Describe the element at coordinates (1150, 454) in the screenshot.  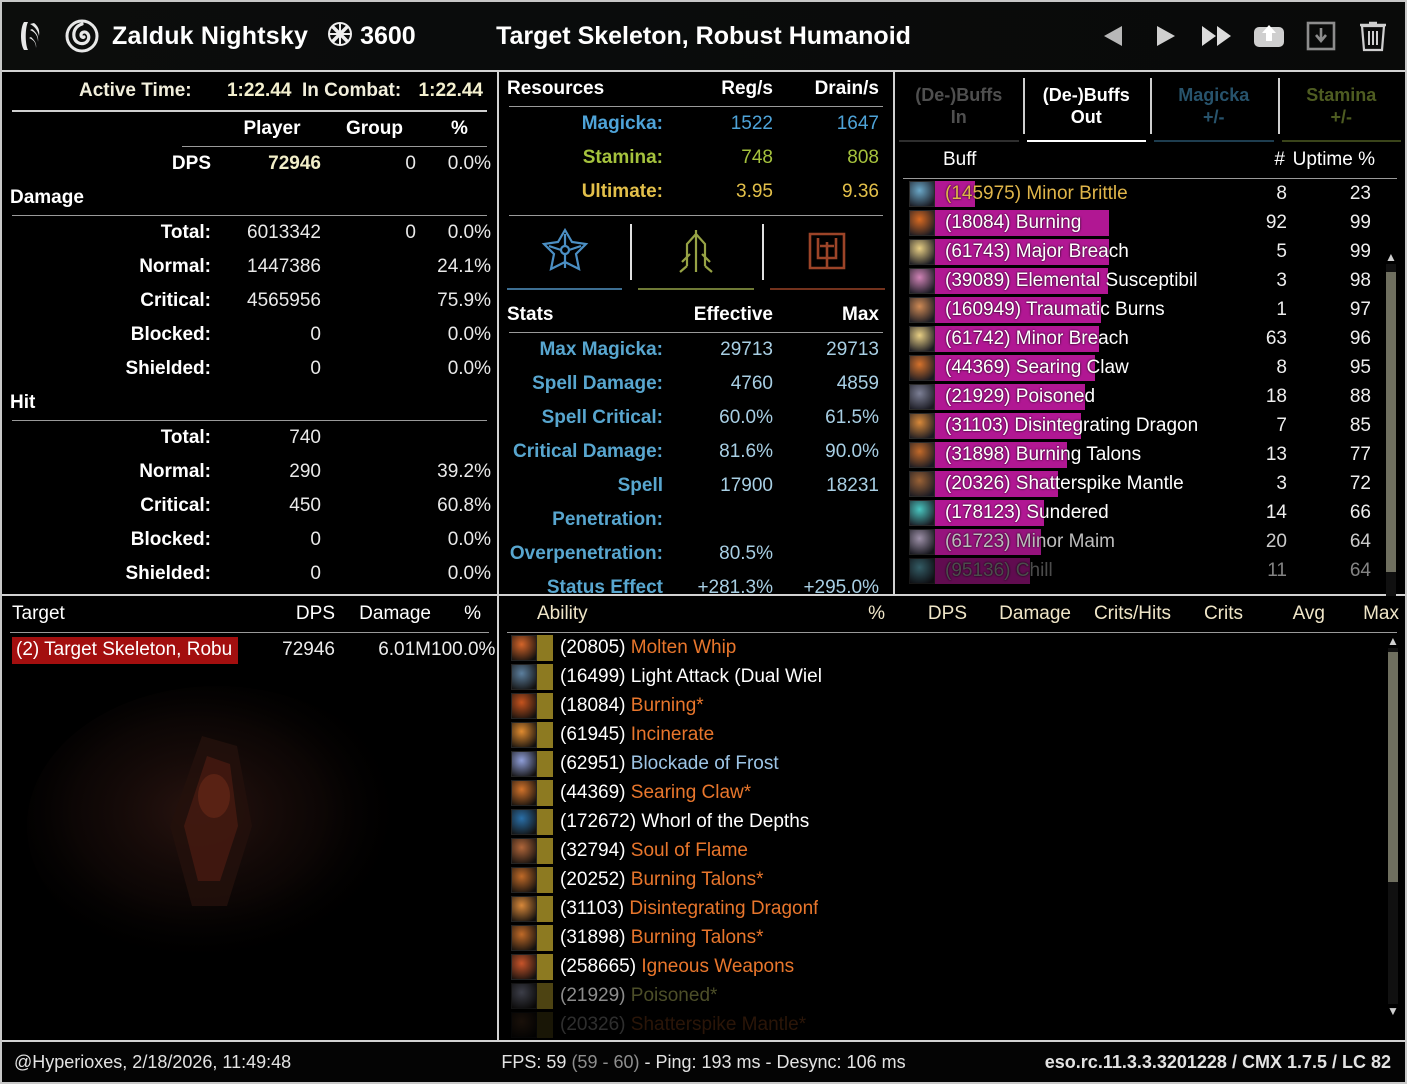
I see `buff-row: (31898) Burning Talons 13 77` at that location.